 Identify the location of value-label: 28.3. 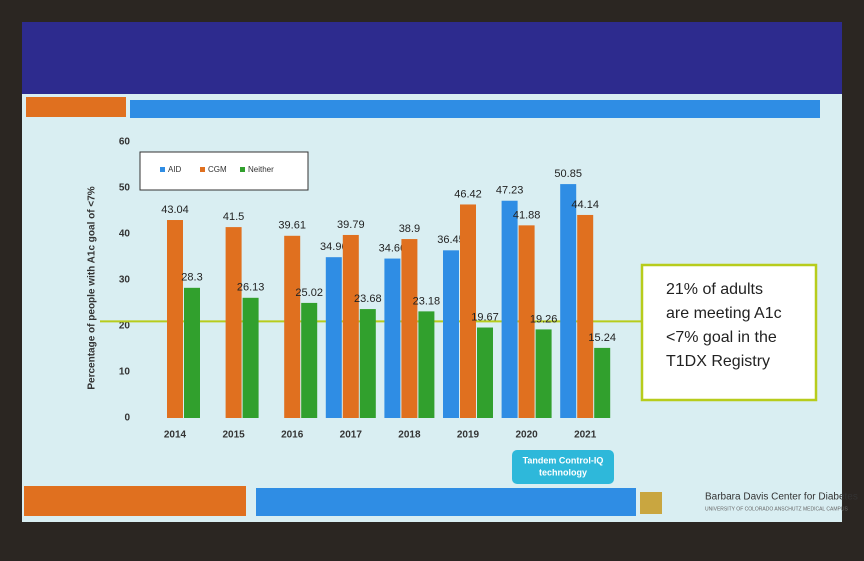
(191, 278).